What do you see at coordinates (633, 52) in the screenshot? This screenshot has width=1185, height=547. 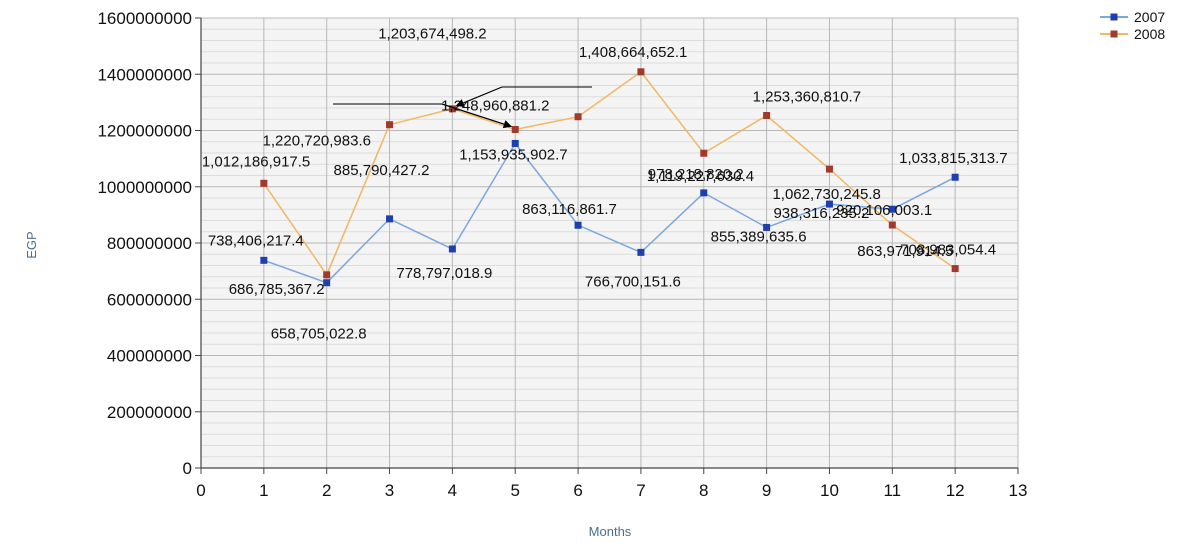 I see `data-label-2008: 1,408,664,652.1` at bounding box center [633, 52].